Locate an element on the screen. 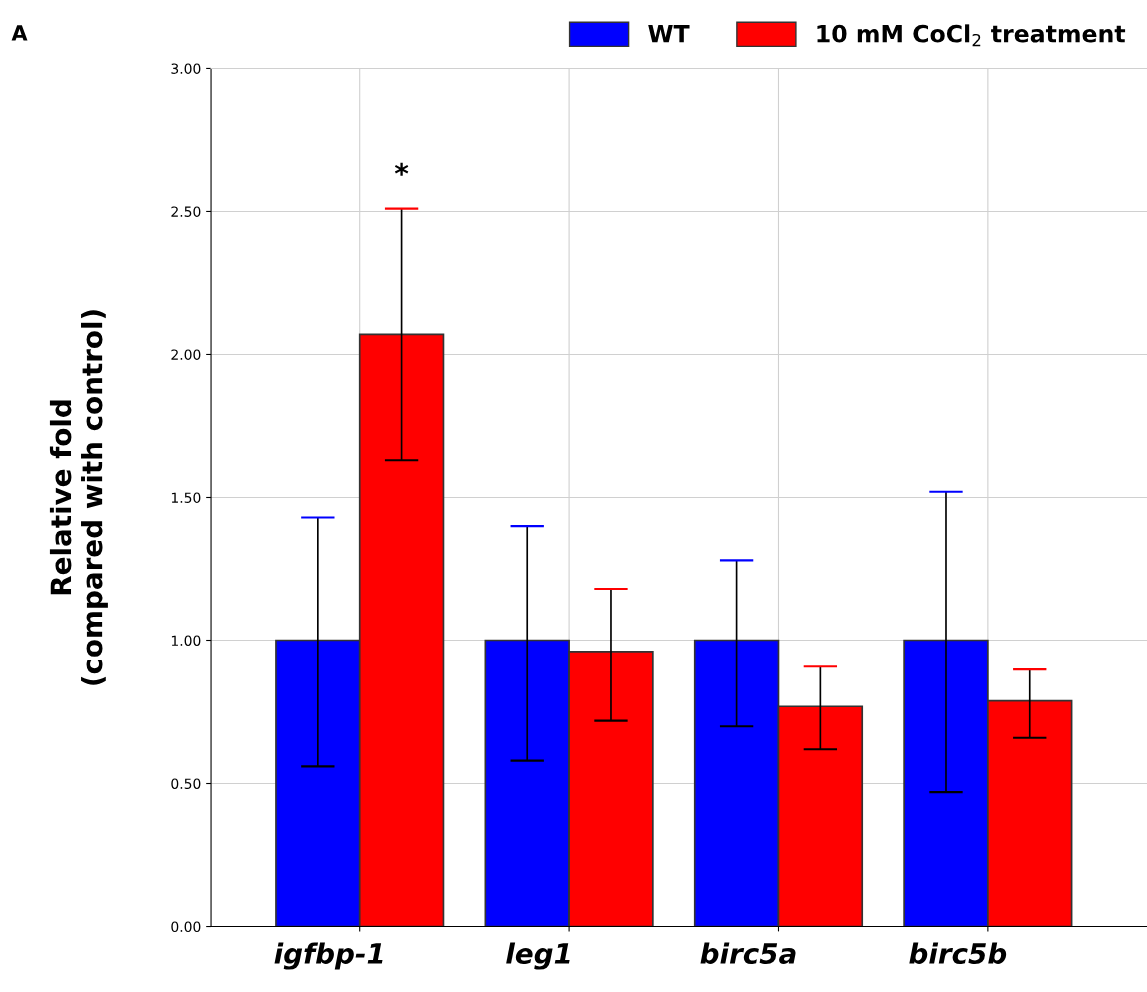 This screenshot has width=1147, height=992. y-axis-title: Relative fold (compared with control) is located at coordinates (78, 497).